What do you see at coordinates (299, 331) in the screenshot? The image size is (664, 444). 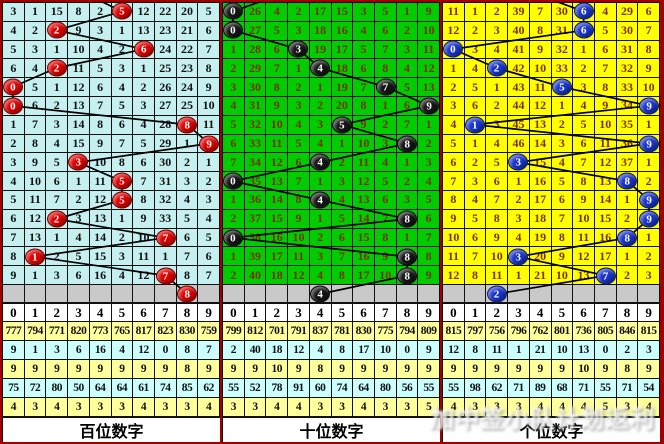 I see `stat-value: 791` at bounding box center [299, 331].